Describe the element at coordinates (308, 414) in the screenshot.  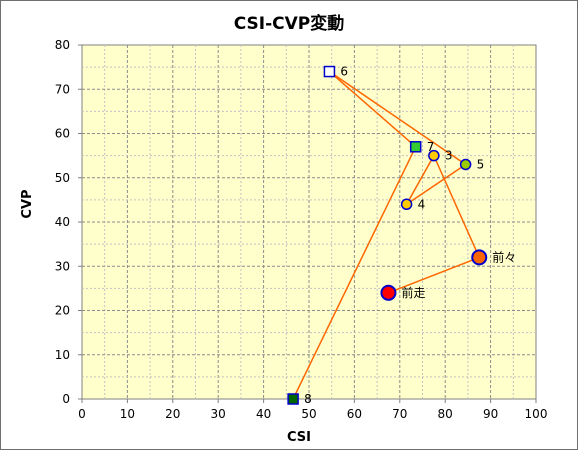
I see `x-tick-label: 50` at that location.